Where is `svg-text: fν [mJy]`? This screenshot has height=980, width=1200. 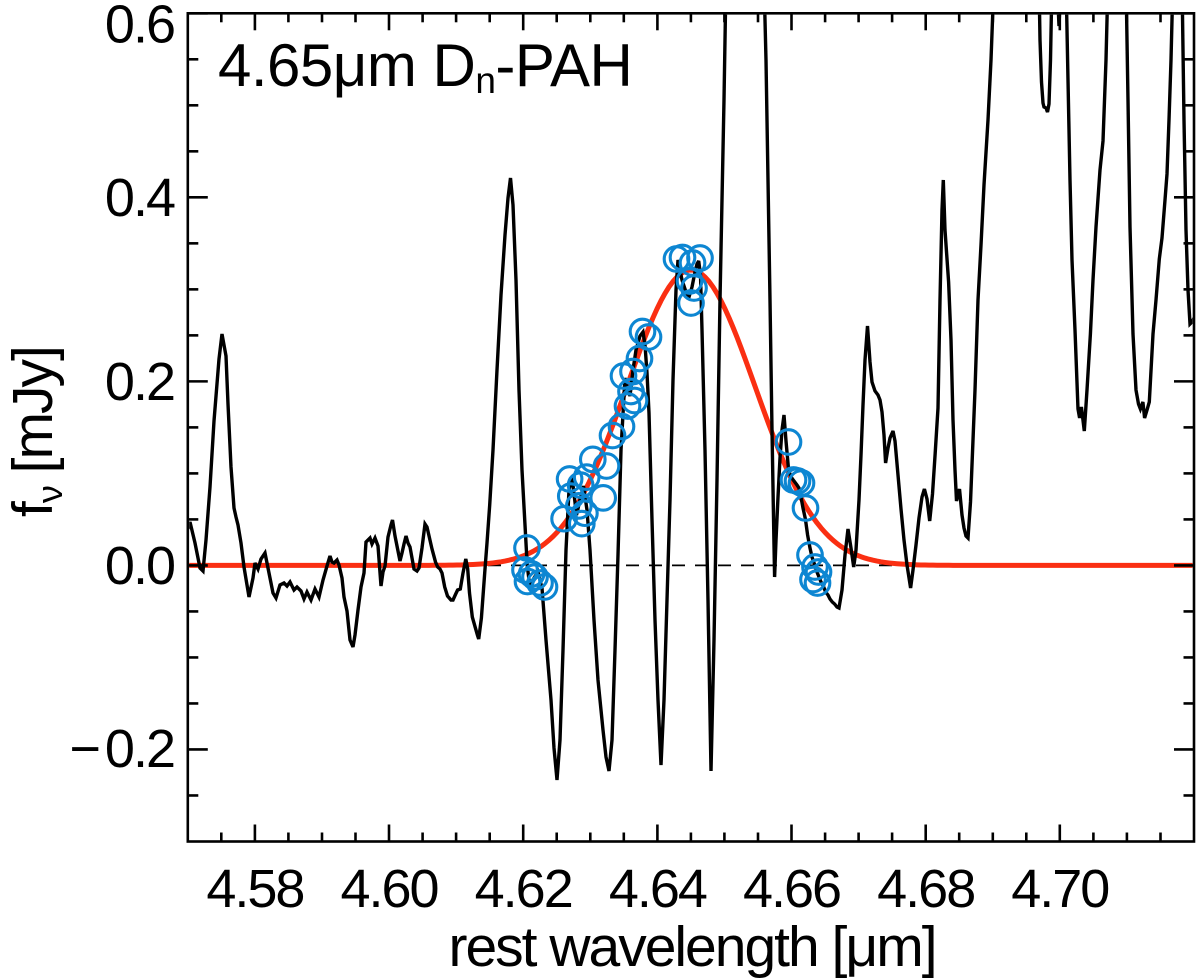 svg-text: fν [mJy] is located at coordinates (35, 432).